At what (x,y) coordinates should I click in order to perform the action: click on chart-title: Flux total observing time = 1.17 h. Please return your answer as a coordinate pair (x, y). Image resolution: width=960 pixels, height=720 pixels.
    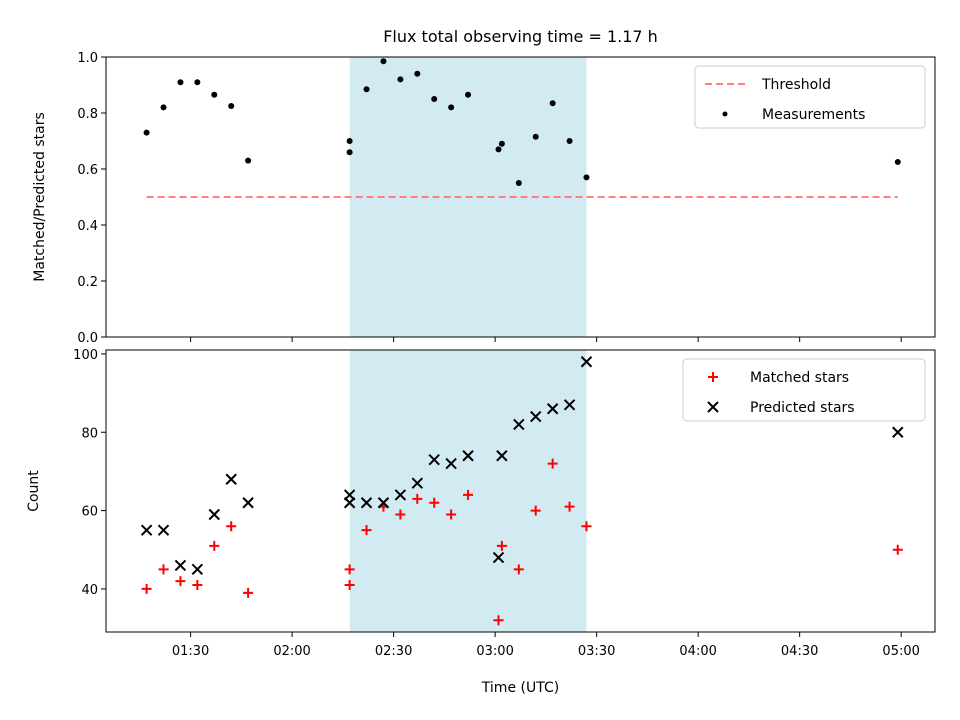
    Looking at the image, I should click on (520, 36).